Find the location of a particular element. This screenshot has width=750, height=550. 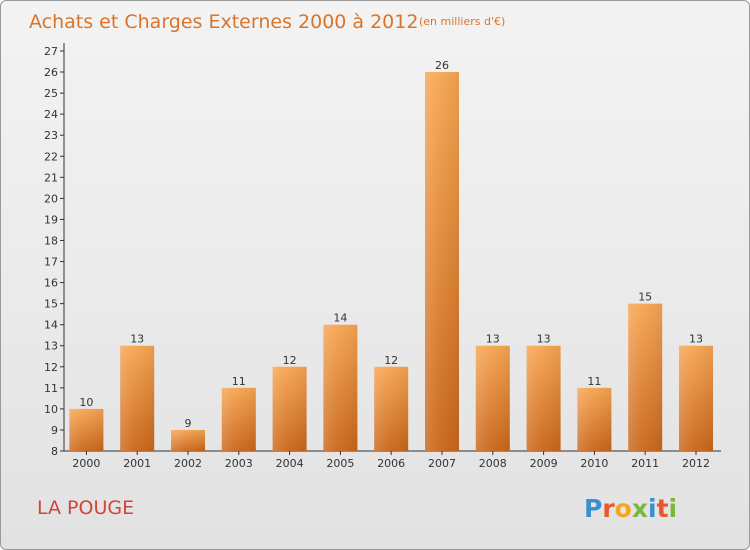

x-tick-label: 2006 is located at coordinates (391, 463).